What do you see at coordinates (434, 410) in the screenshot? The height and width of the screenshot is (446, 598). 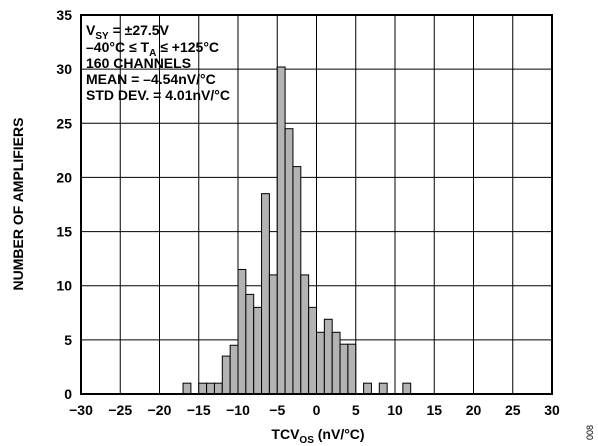 I see `x-tick-label: 15` at bounding box center [434, 410].